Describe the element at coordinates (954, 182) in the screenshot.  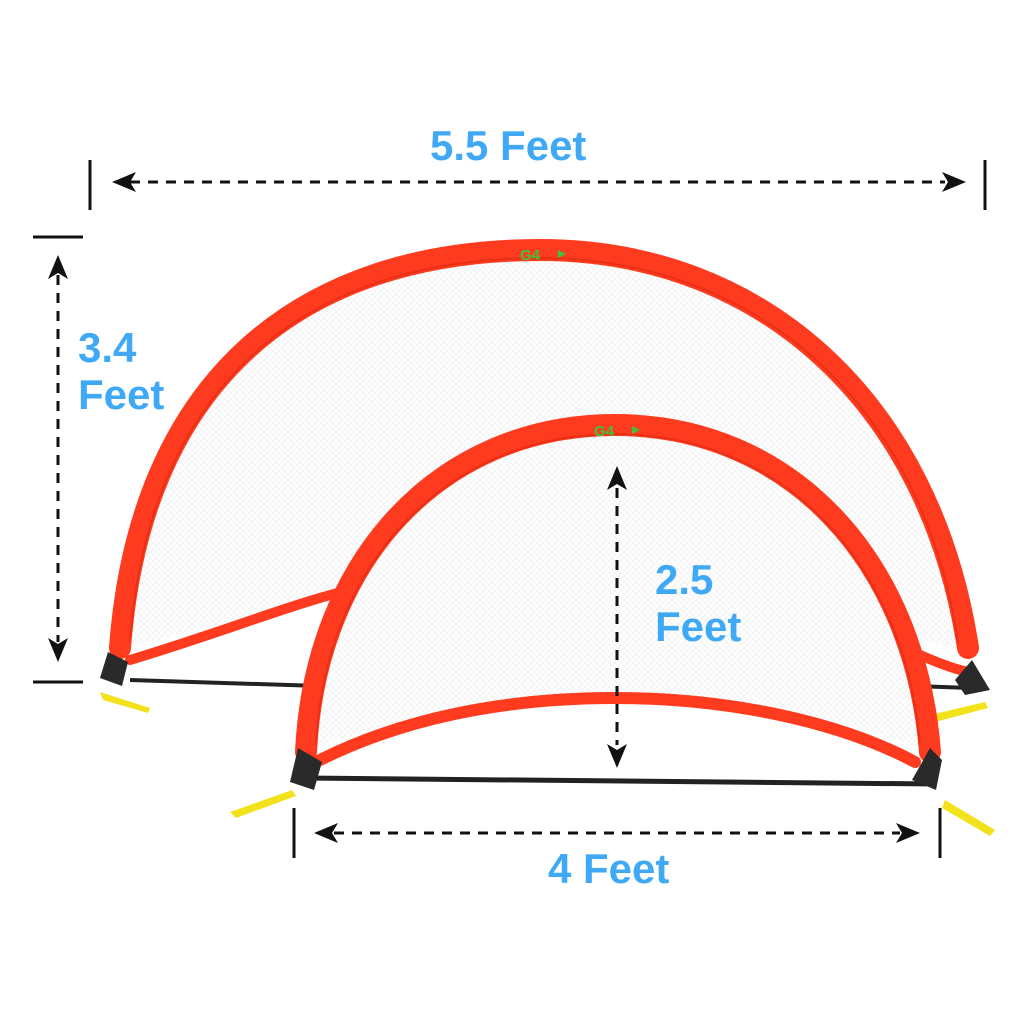
I see `large-width-right-arrowhead` at that location.